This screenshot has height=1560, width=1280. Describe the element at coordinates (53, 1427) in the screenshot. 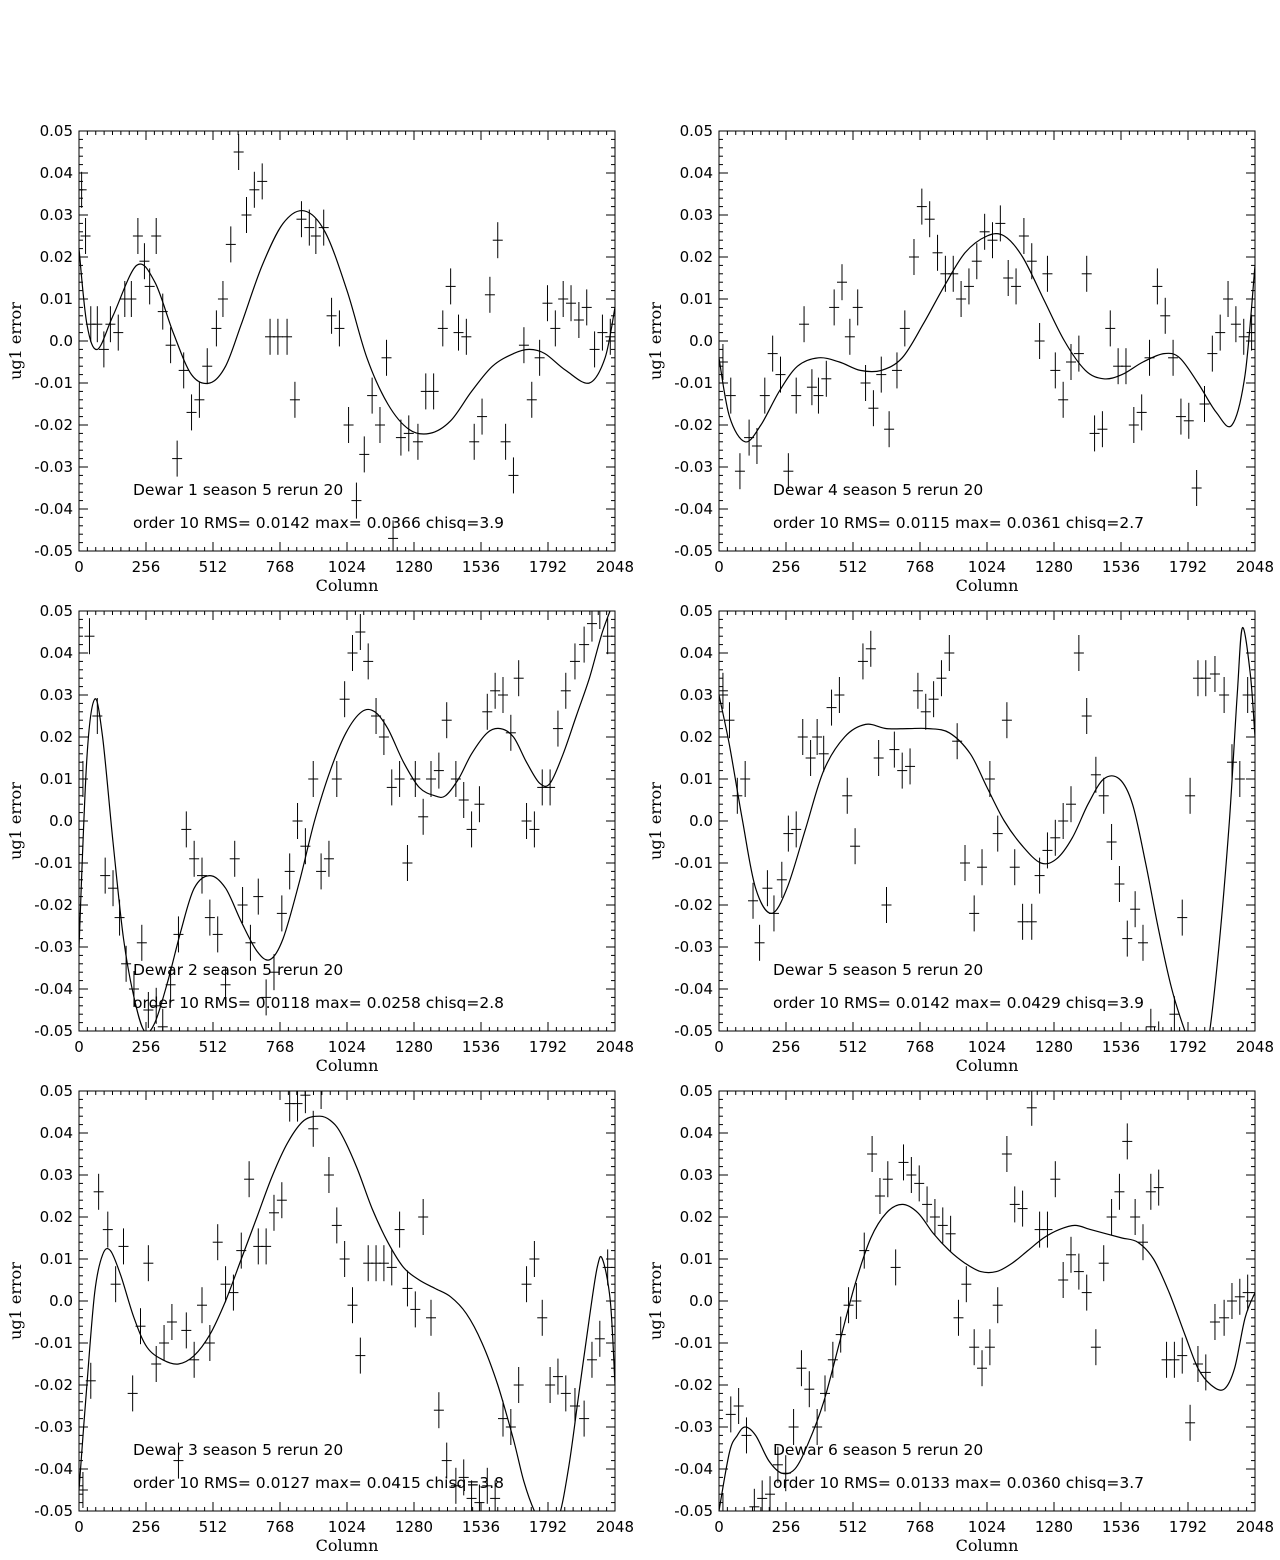

I see `y-tick-label: -0.03` at that location.